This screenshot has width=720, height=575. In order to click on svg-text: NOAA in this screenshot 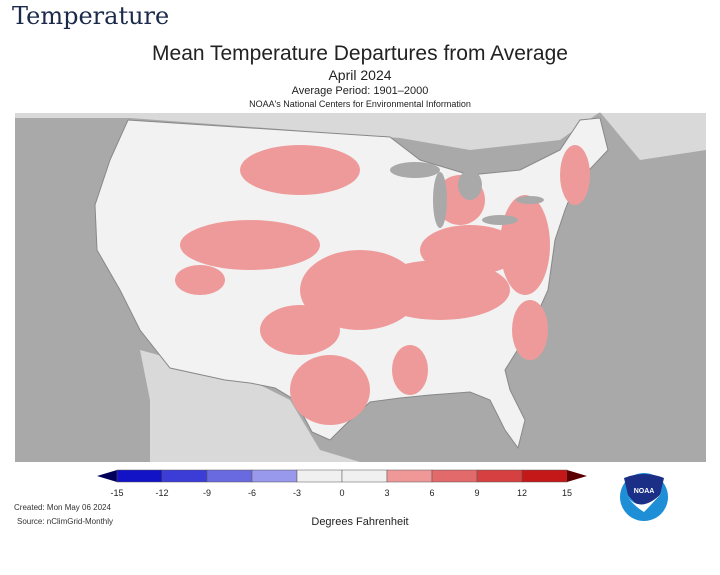, I will do `click(644, 491)`.